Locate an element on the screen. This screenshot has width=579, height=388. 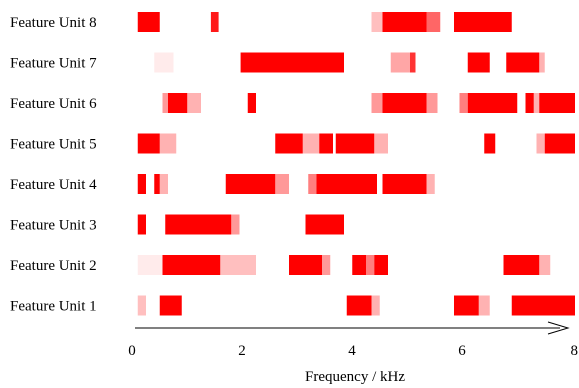
feature-row: Feature Unit 7 is located at coordinates (277, 62).